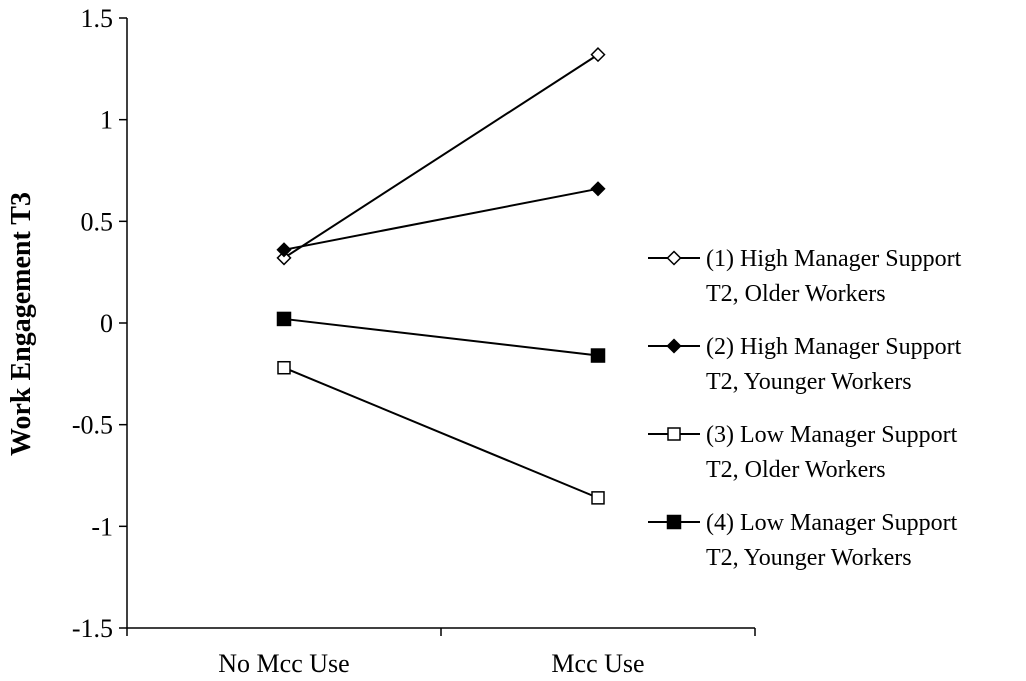 Image resolution: width=1026 pixels, height=681 pixels. I want to click on legend-entry-3: (3) Low Manager Support T2, Older Workers, so click(803, 452).